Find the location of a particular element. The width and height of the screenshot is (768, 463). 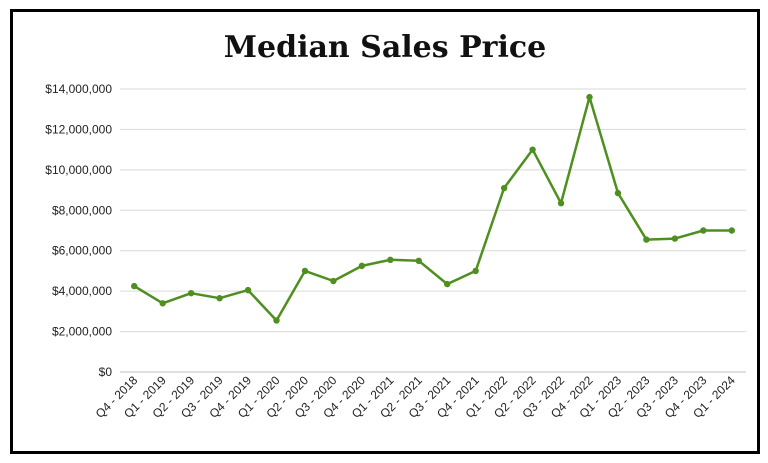

y-tick-label: $0 is located at coordinates (106, 372).